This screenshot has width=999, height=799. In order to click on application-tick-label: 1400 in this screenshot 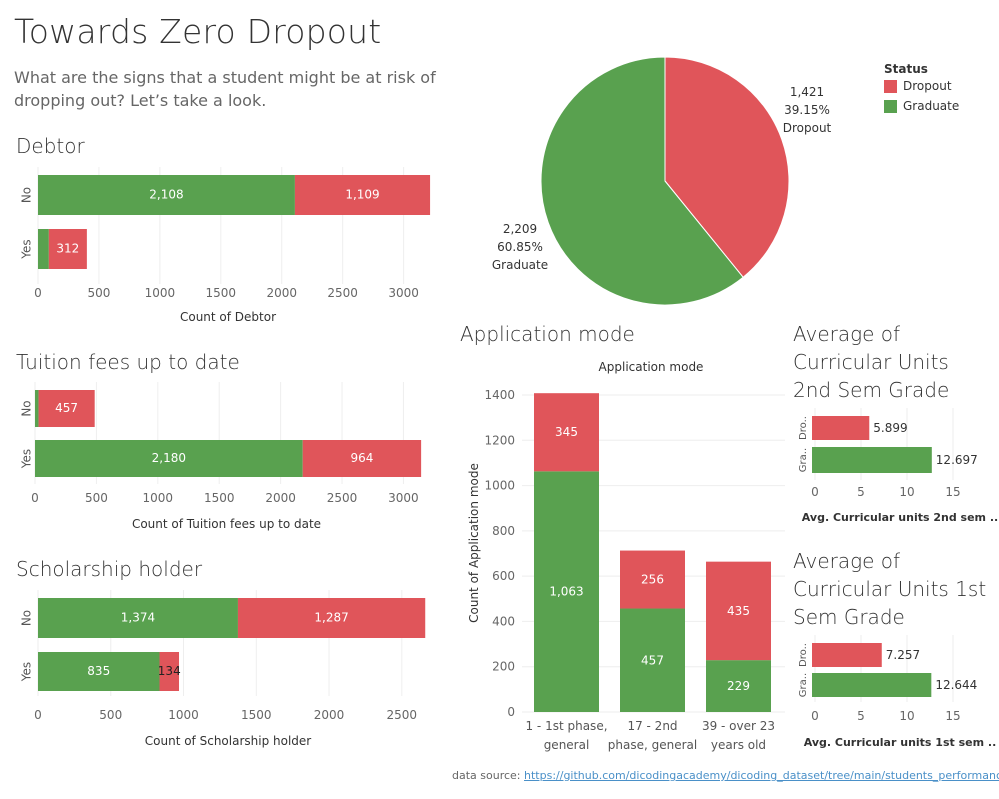, I will do `click(499, 395)`.